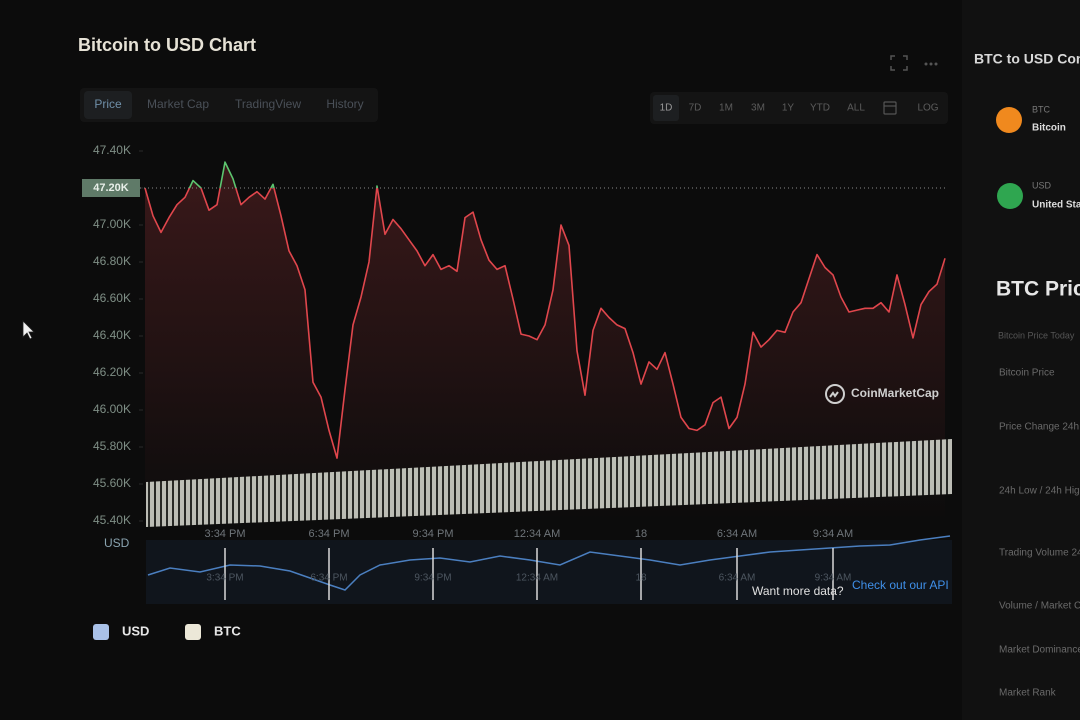  I want to click on reference-label: 47.20K, so click(111, 188).